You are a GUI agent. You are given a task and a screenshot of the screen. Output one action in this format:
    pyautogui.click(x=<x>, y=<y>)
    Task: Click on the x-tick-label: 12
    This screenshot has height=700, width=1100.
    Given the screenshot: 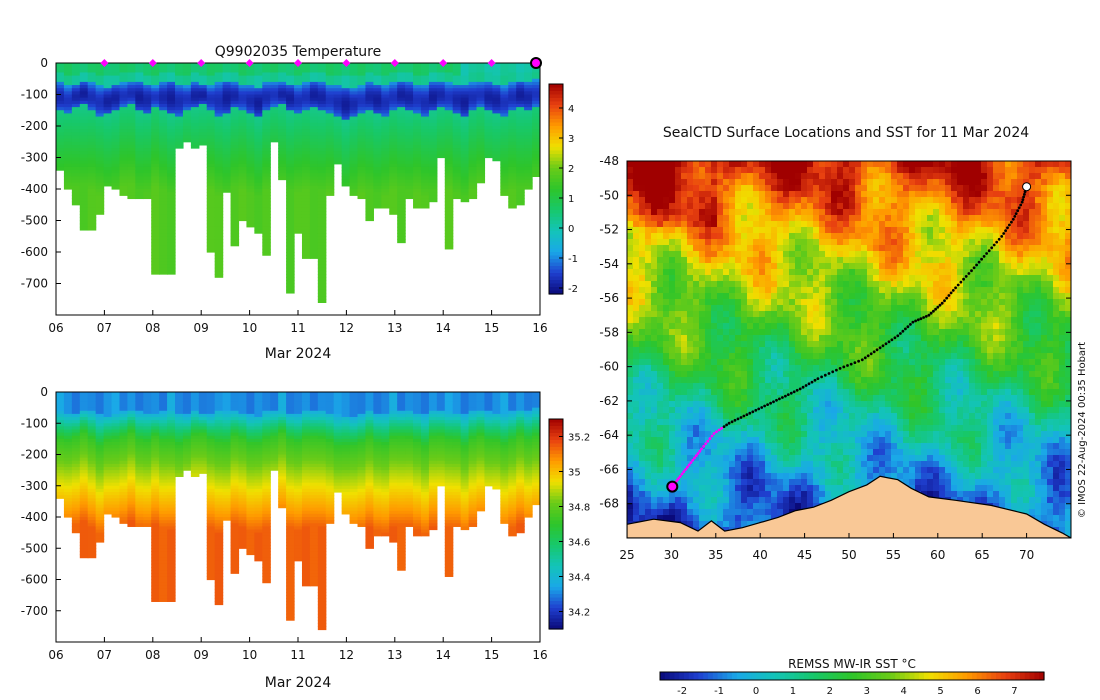 What is the action you would take?
    pyautogui.click(x=346, y=328)
    